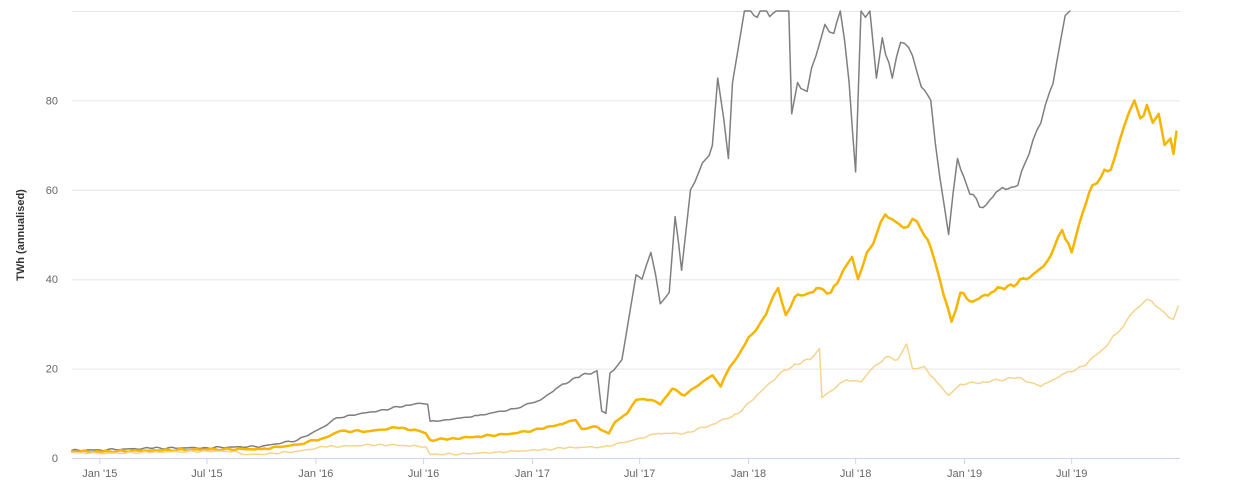 The height and width of the screenshot is (489, 1254). Describe the element at coordinates (52, 191) in the screenshot. I see `y-tick-label: 60` at that location.